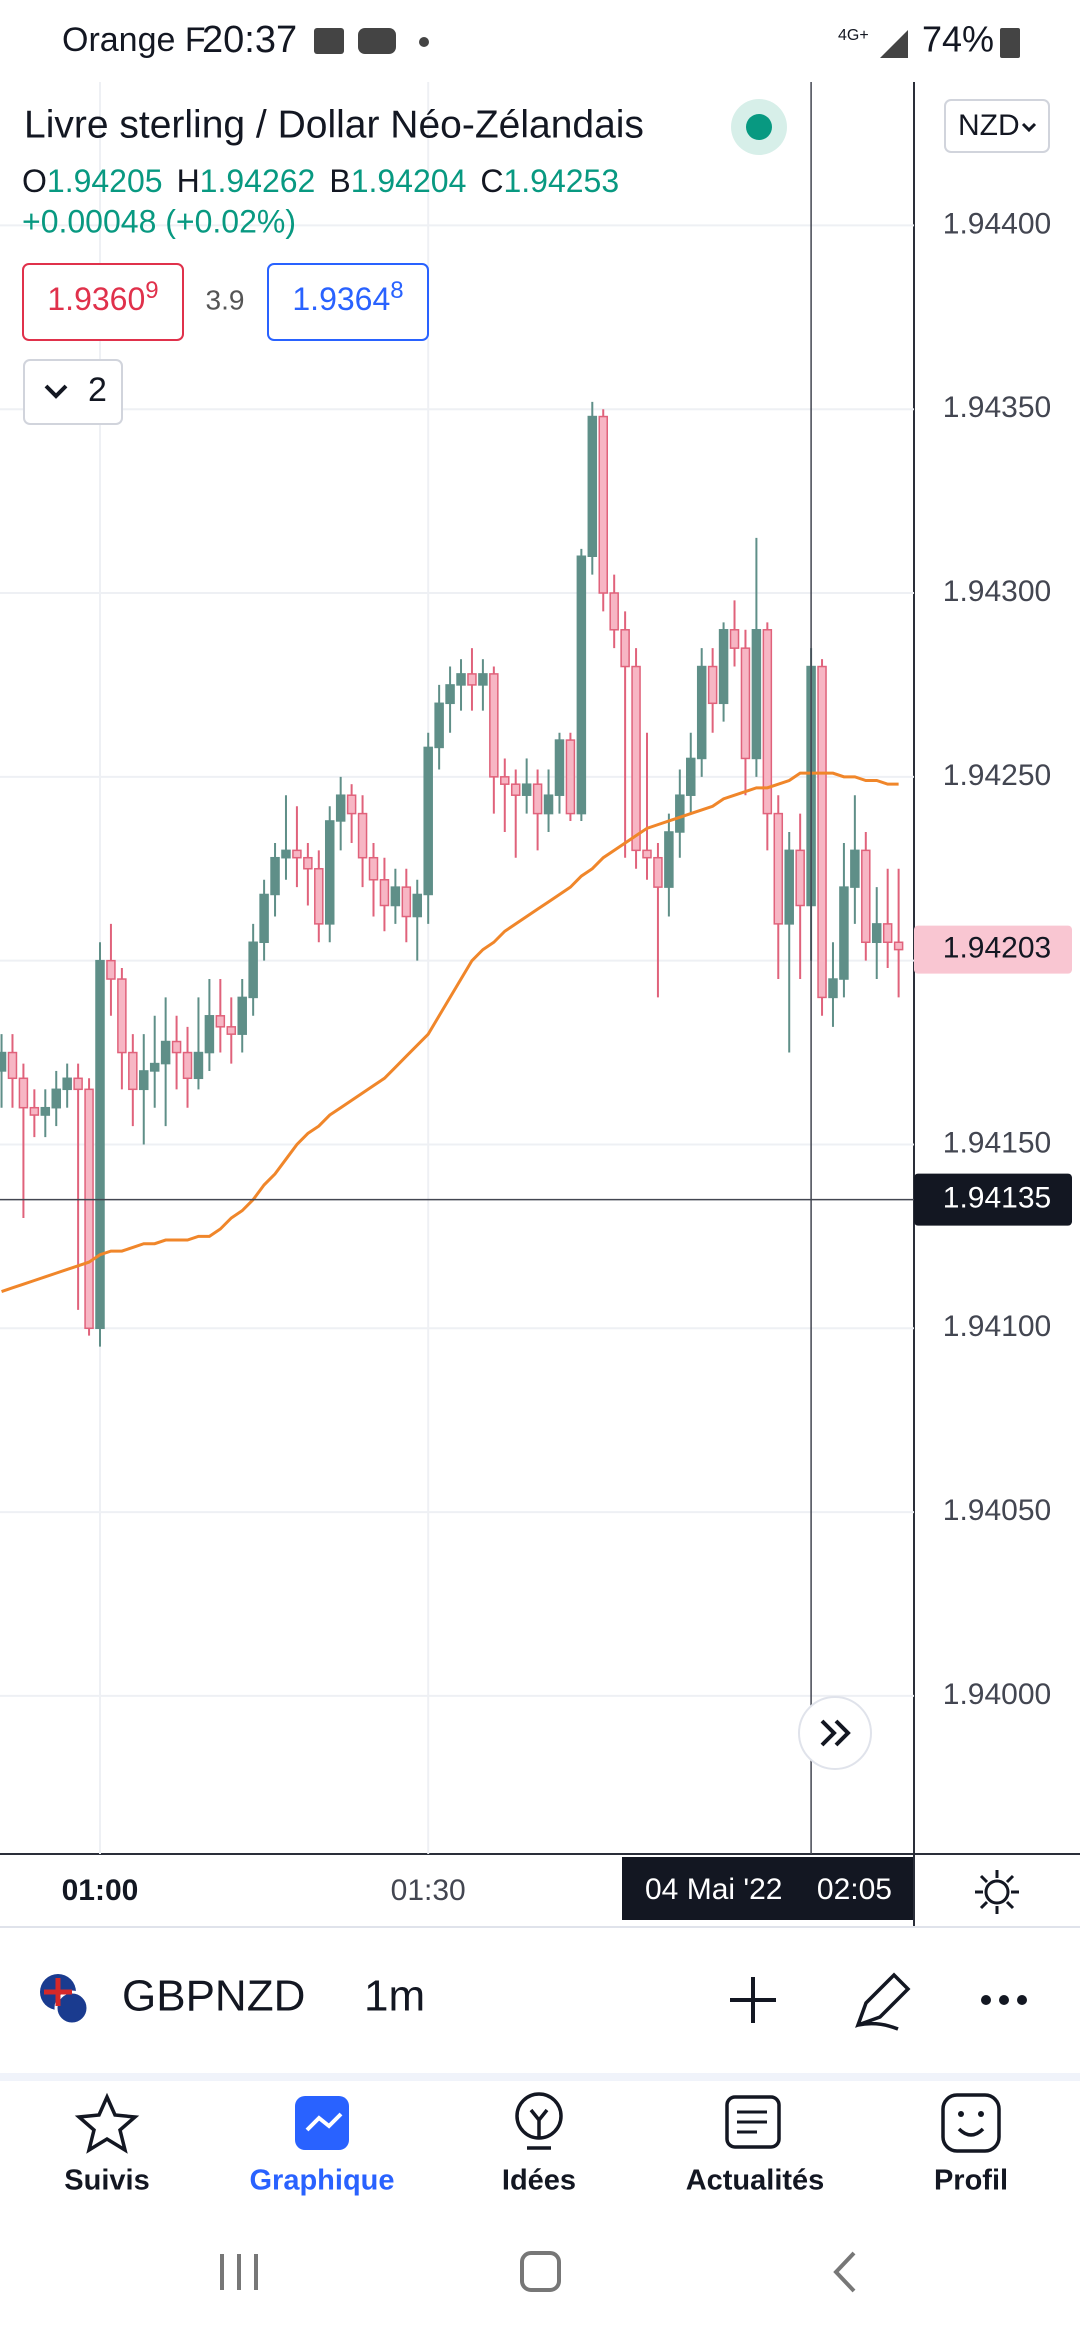 This screenshot has height=2340, width=1080. What do you see at coordinates (989, 125) in the screenshot?
I see `currency: NZD` at bounding box center [989, 125].